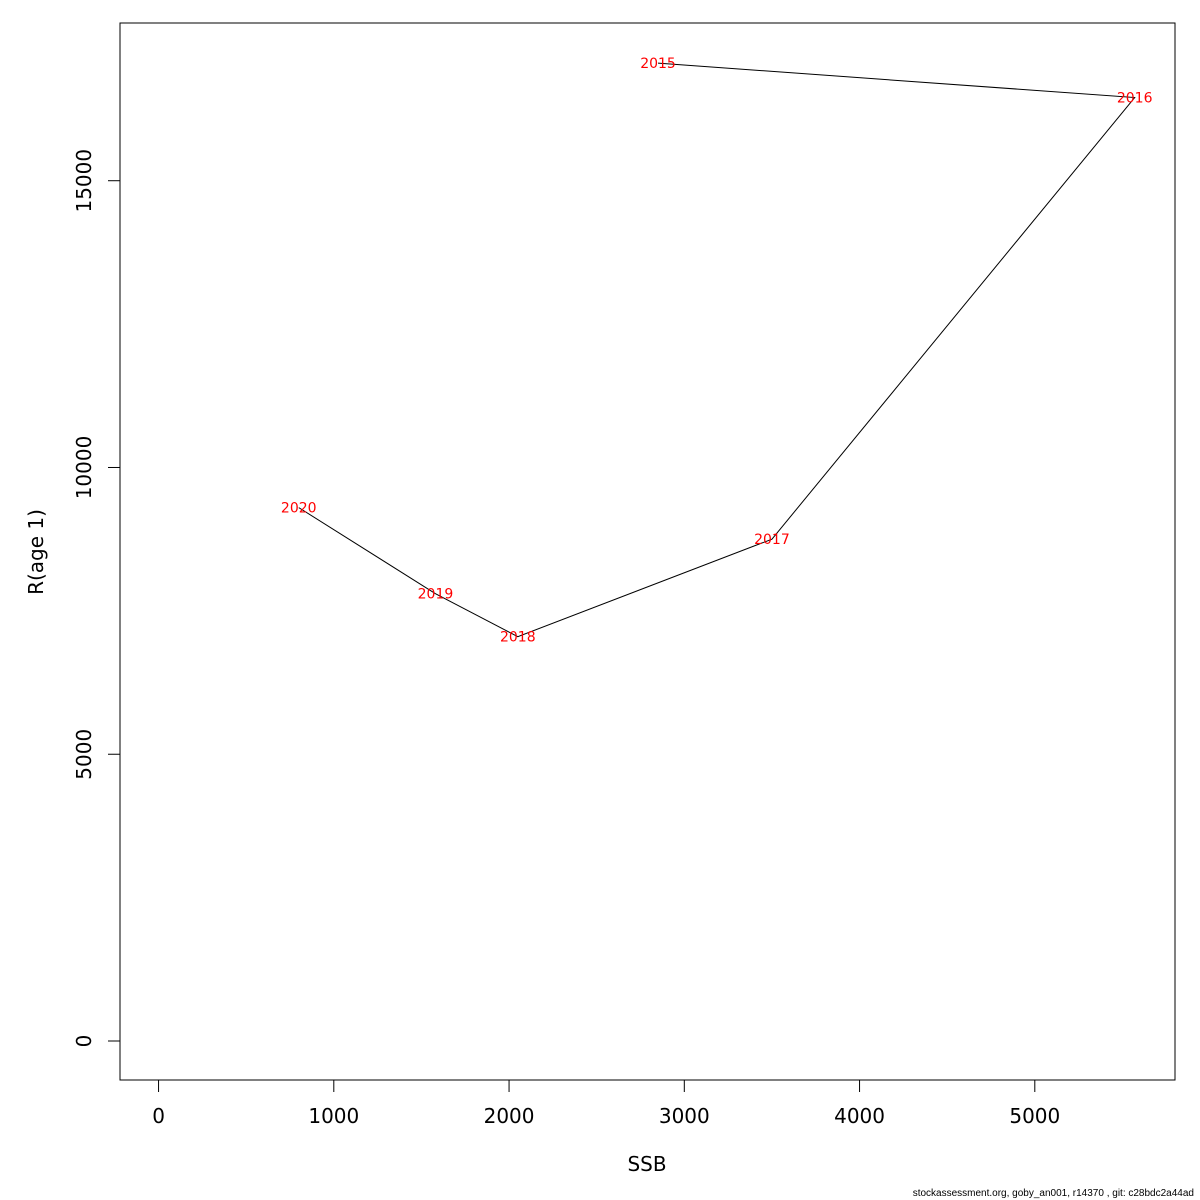  Describe the element at coordinates (84, 181) in the screenshot. I see `y-tick-label: 15000` at that location.